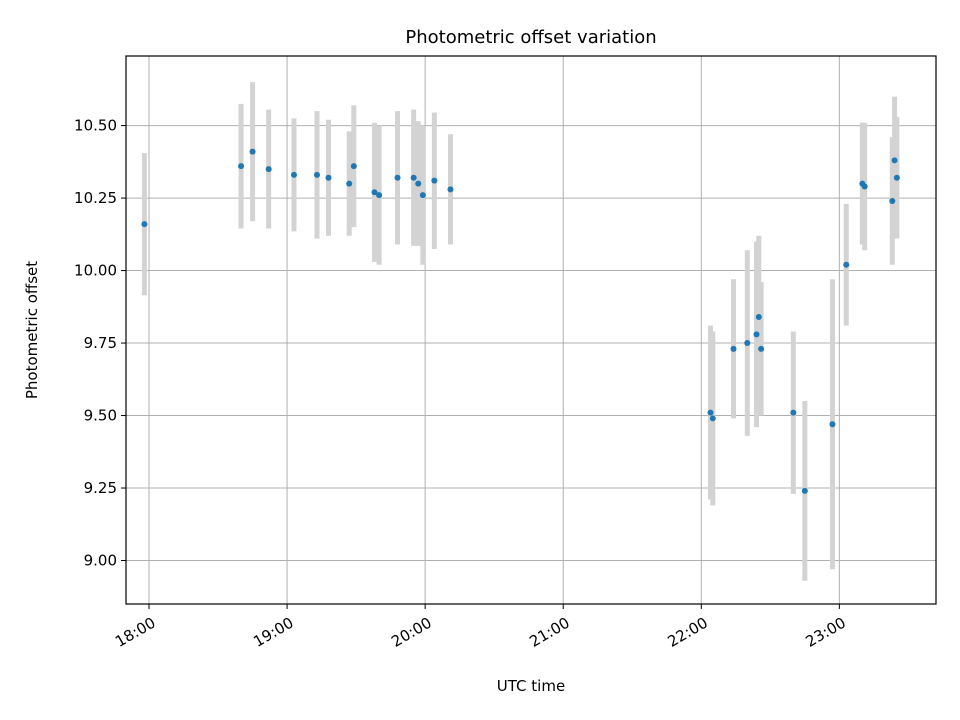 This screenshot has width=960, height=720. I want to click on y-tick-label: 10.00, so click(95, 271).